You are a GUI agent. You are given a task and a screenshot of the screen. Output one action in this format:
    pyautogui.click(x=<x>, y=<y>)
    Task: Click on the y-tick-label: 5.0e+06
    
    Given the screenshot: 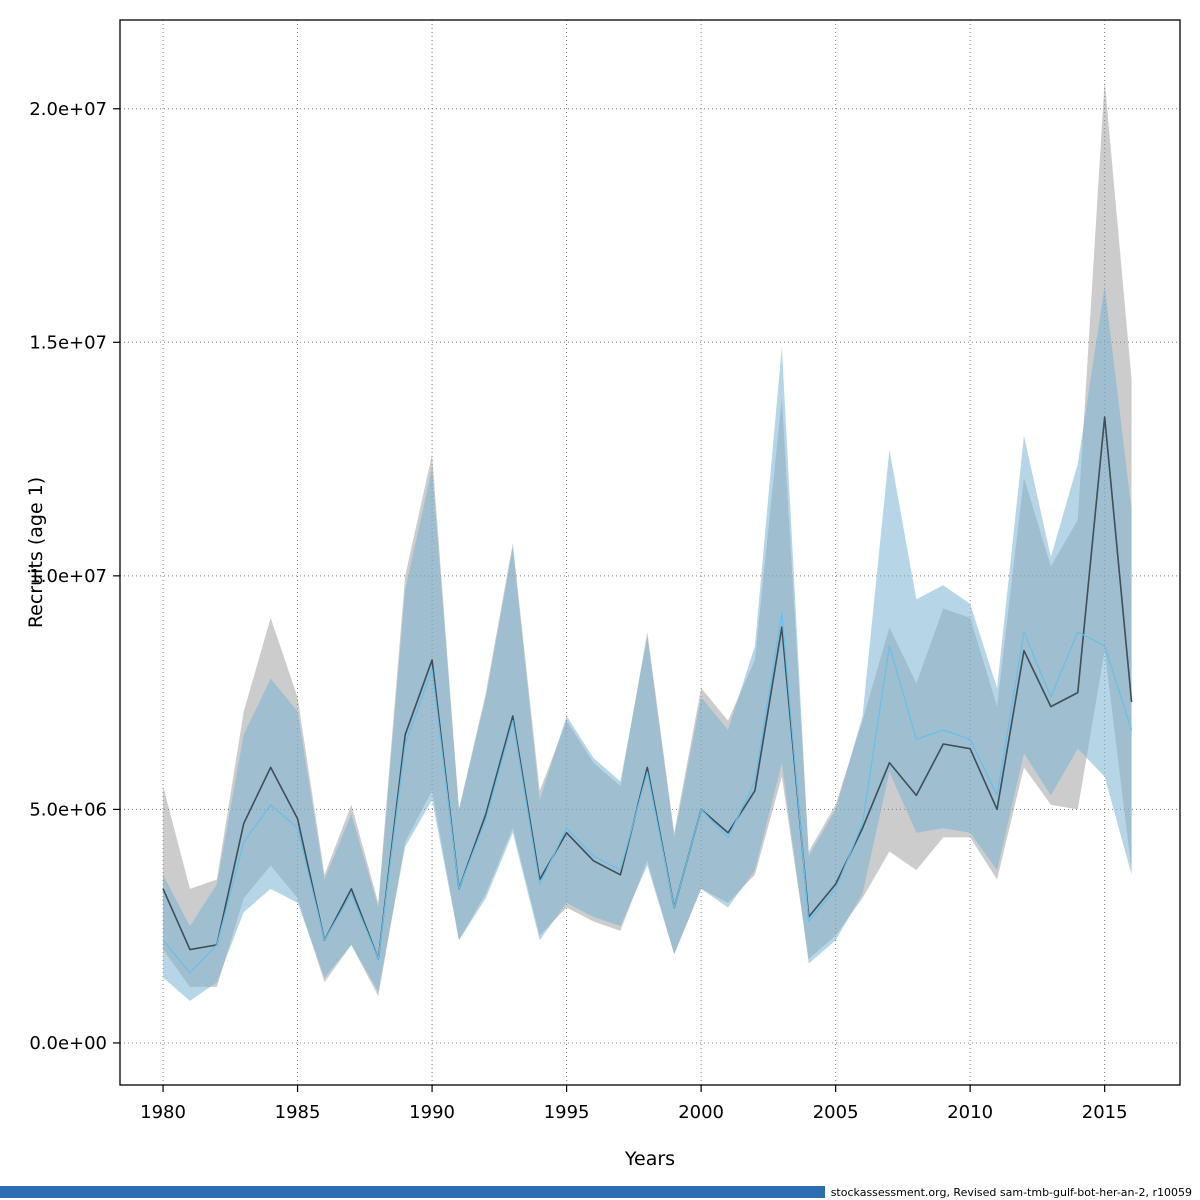 What is the action you would take?
    pyautogui.click(x=68, y=809)
    